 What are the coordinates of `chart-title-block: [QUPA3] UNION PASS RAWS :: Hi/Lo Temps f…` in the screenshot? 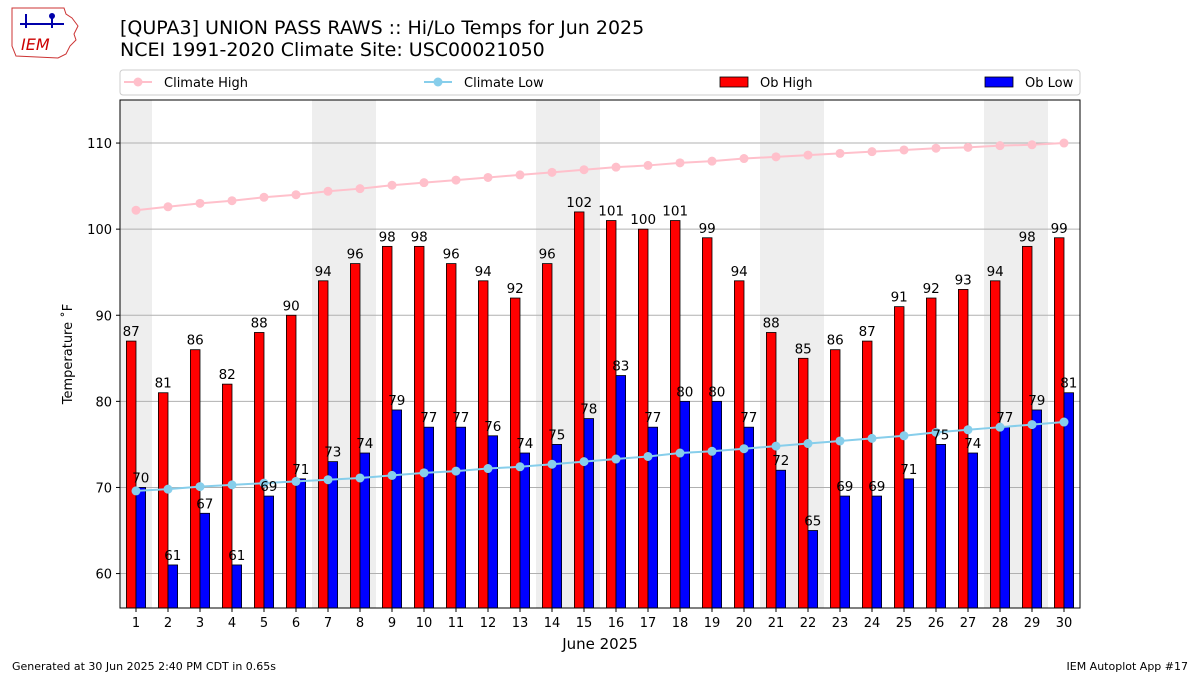 It's located at (382, 39).